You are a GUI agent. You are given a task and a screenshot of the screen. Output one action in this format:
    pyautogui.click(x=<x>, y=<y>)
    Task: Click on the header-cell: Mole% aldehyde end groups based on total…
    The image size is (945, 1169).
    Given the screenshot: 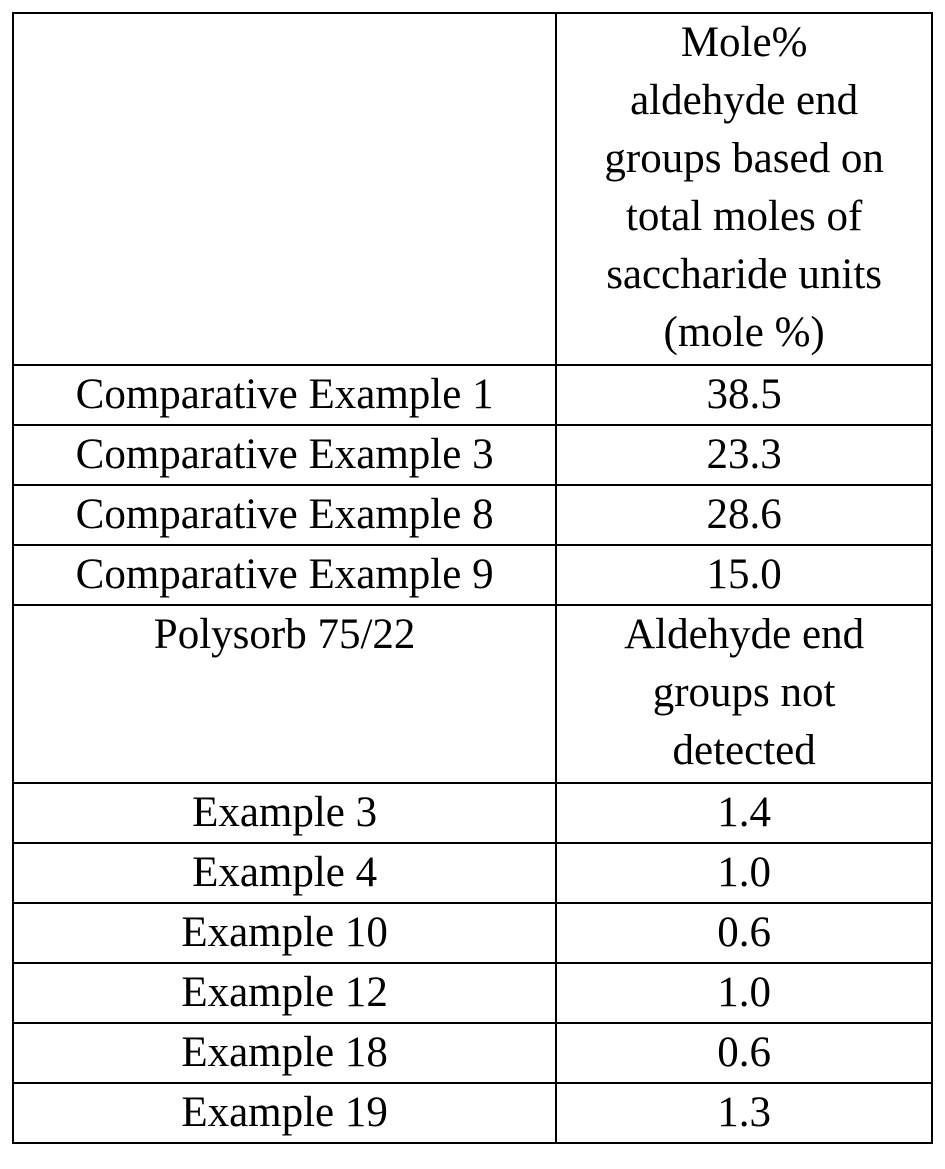 What is the action you would take?
    pyautogui.click(x=744, y=189)
    